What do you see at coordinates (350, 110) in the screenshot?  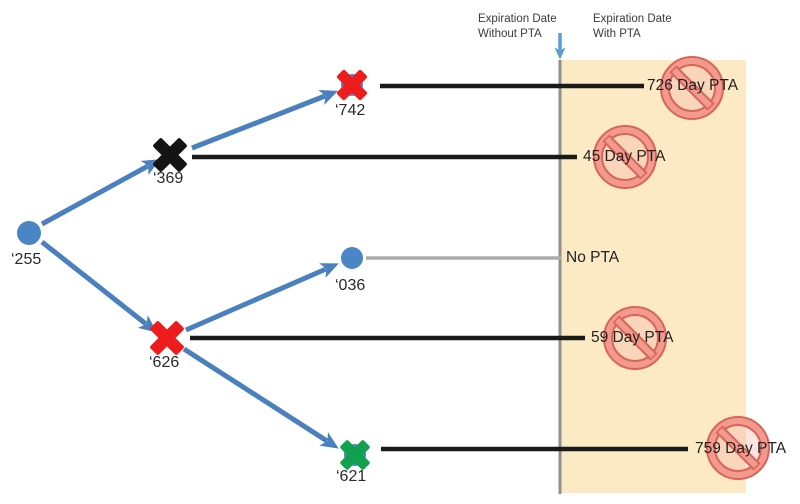 I see `node-label-742: ‘742` at bounding box center [350, 110].